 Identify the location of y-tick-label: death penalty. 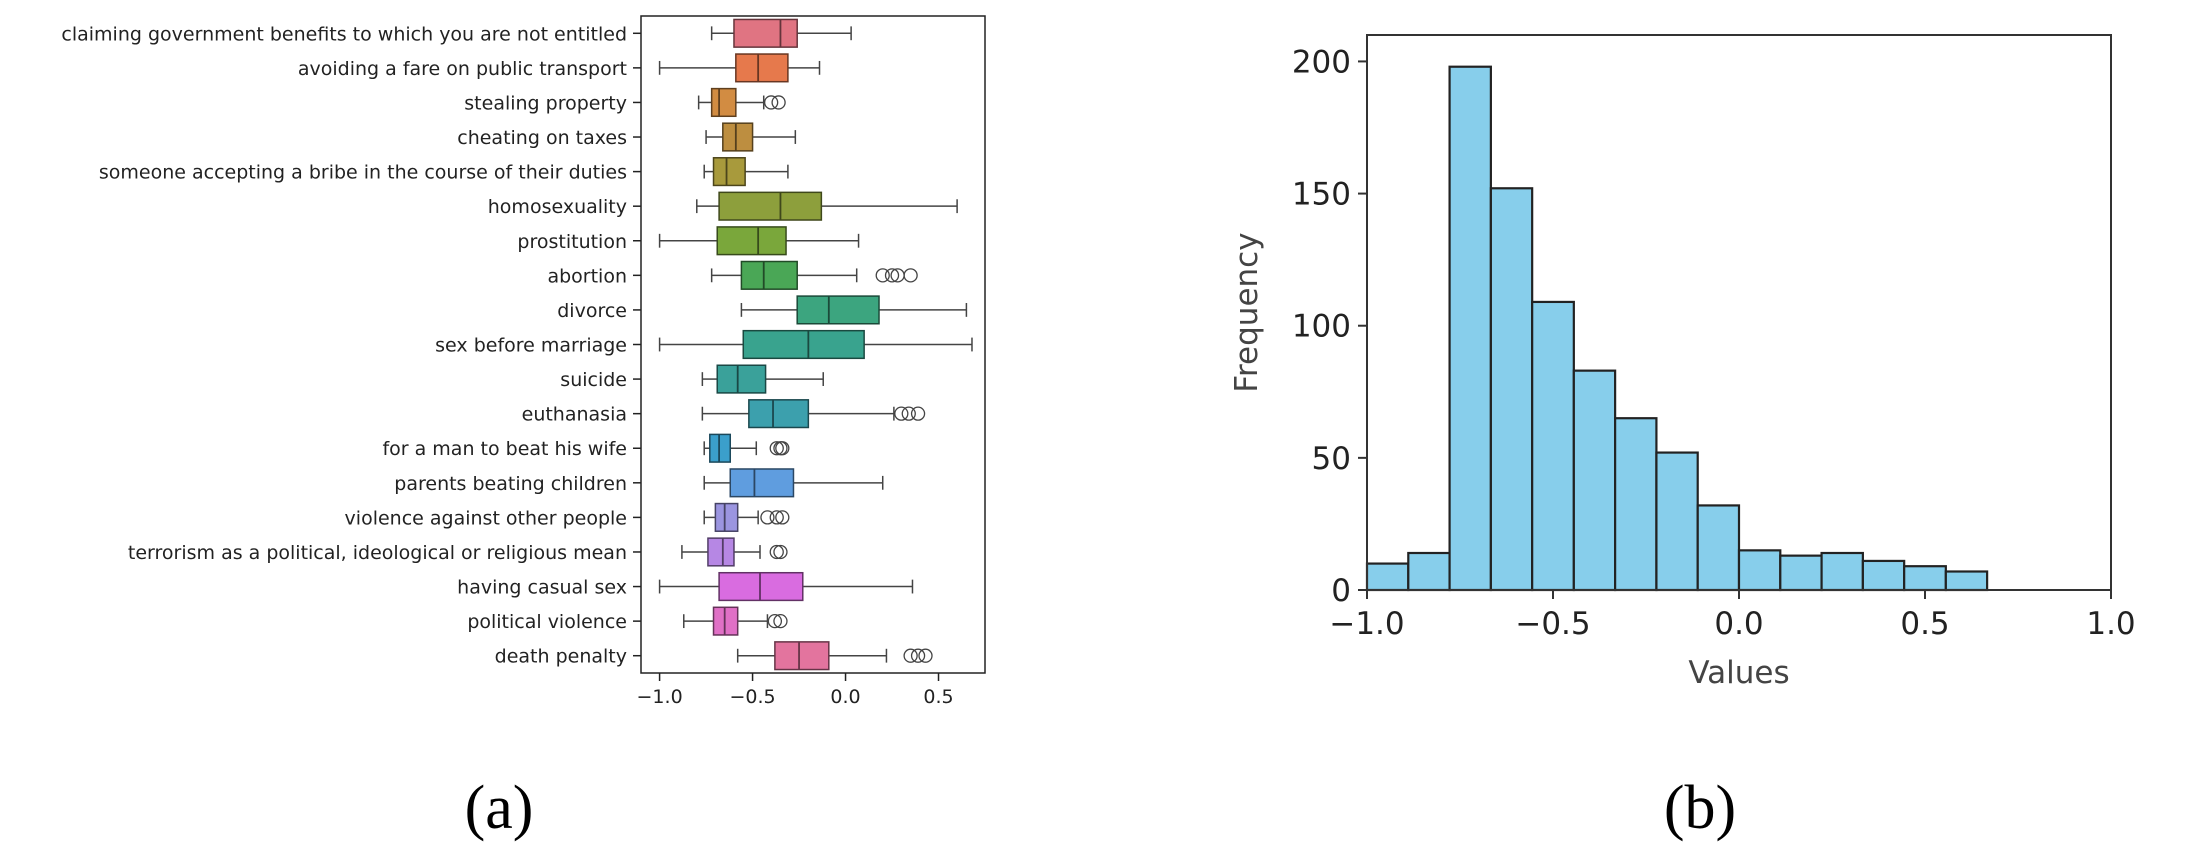
(561, 657).